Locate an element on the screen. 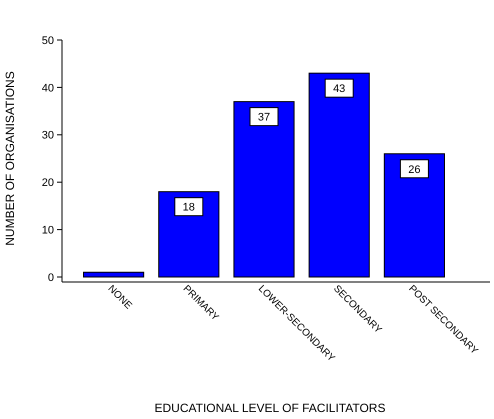 The image size is (494, 419). data-label: 37 is located at coordinates (264, 118).